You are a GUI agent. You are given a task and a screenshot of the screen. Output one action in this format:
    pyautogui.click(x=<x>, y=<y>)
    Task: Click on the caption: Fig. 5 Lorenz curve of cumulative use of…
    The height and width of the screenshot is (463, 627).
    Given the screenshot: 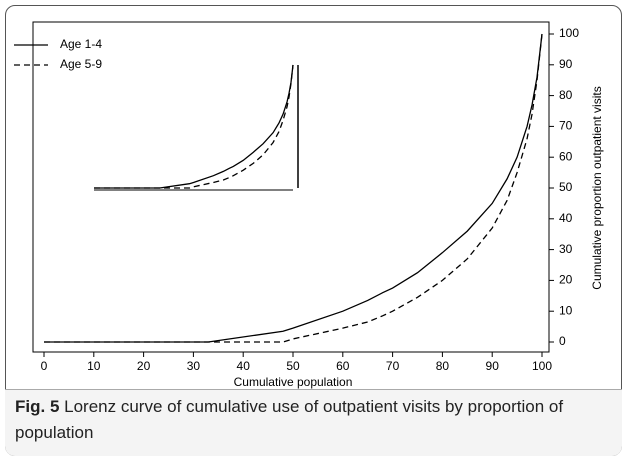 What is the action you would take?
    pyautogui.click(x=313, y=422)
    